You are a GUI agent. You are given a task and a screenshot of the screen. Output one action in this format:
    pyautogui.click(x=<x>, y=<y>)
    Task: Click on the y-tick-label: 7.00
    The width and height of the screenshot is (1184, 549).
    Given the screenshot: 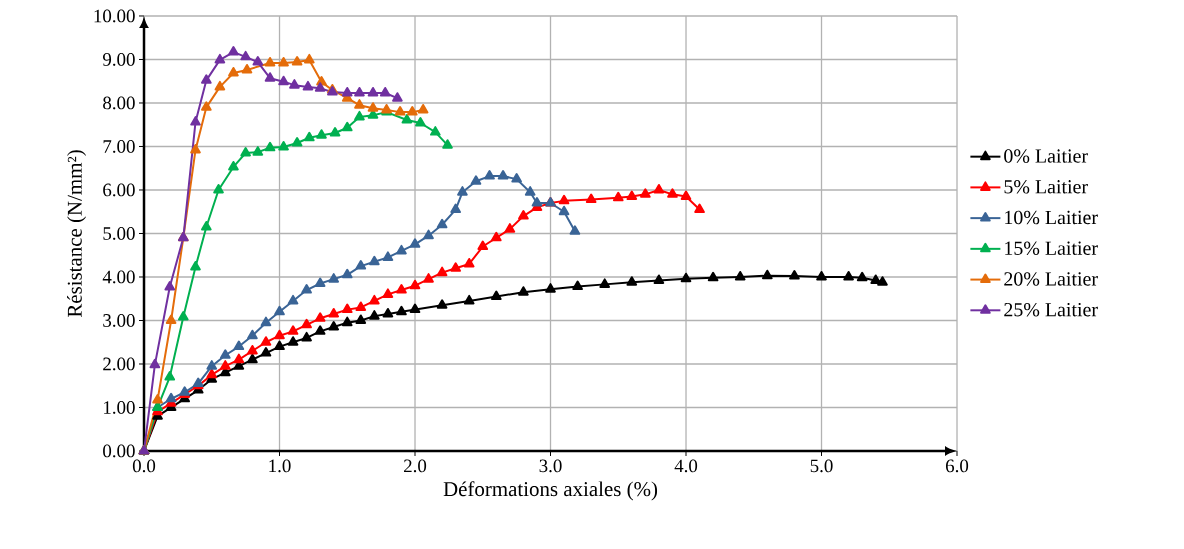 What is the action you would take?
    pyautogui.click(x=119, y=146)
    